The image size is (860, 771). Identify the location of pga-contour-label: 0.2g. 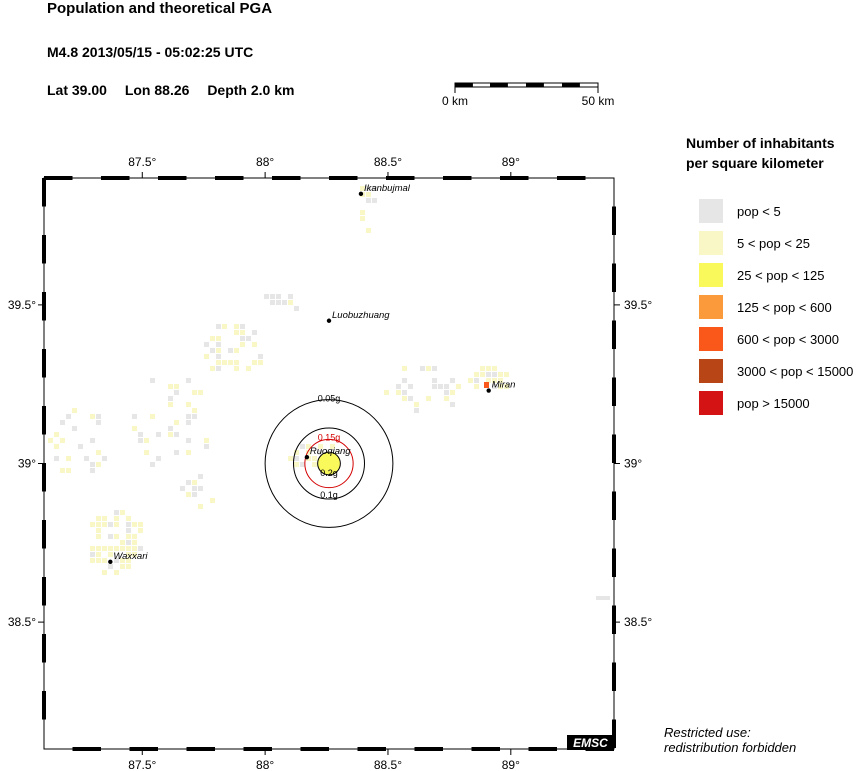
(329, 473).